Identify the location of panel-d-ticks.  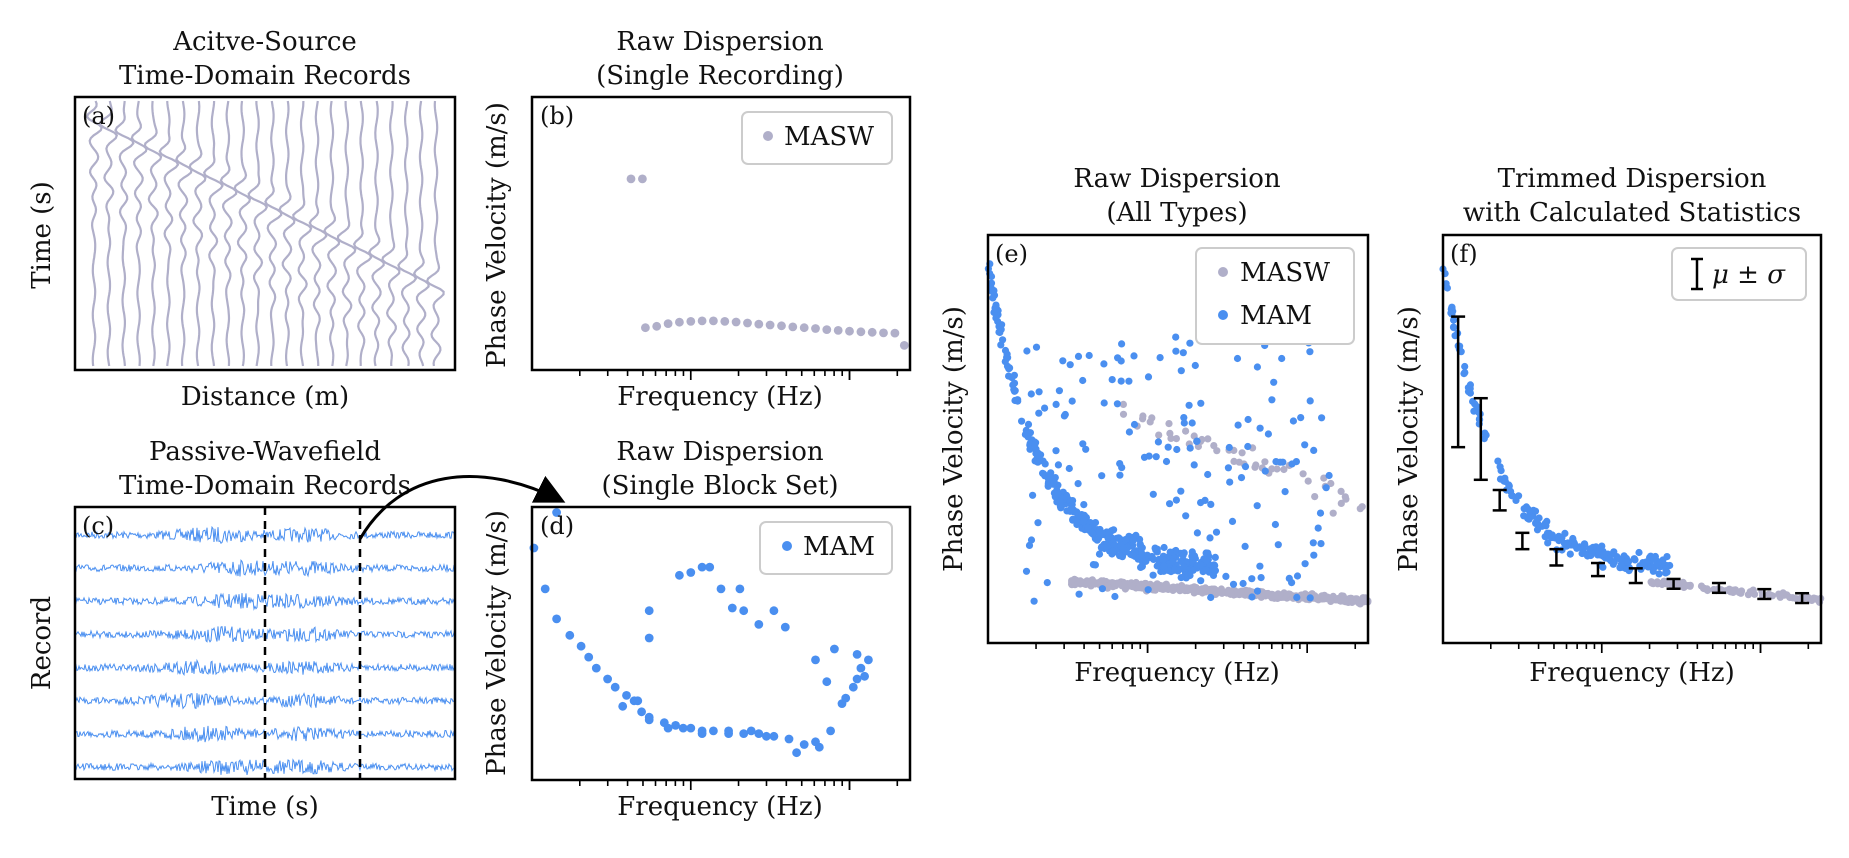
(738, 785).